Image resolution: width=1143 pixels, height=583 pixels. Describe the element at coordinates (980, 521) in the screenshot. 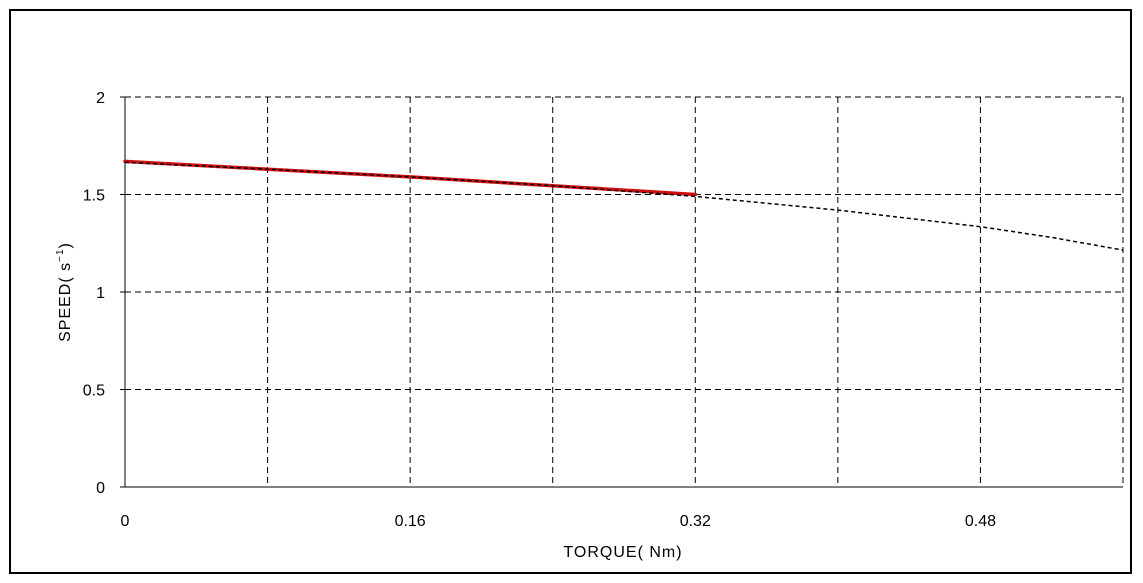

I see `x-tick-label: 0.48` at that location.